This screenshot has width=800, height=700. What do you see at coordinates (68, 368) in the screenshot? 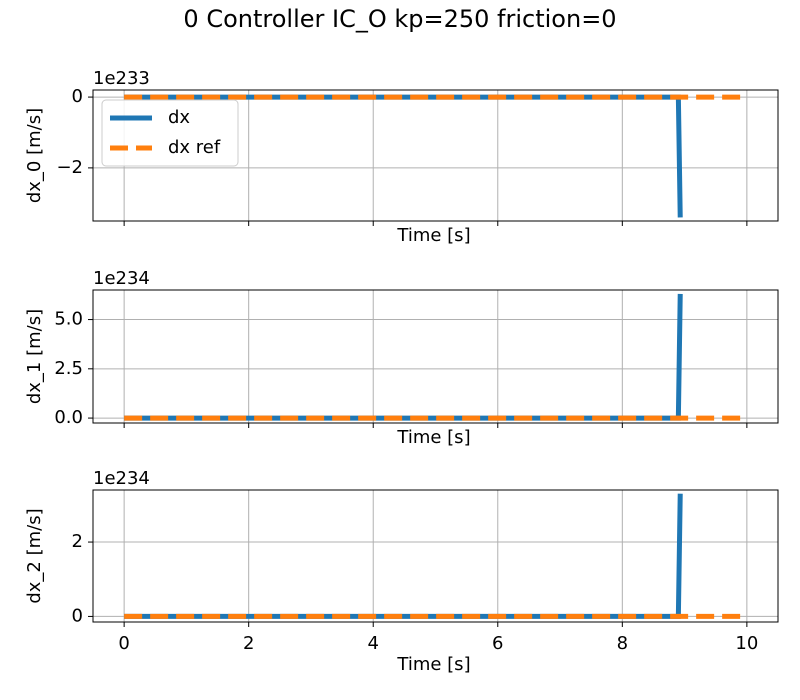
I see `y-tick-label: 2.5` at bounding box center [68, 368].